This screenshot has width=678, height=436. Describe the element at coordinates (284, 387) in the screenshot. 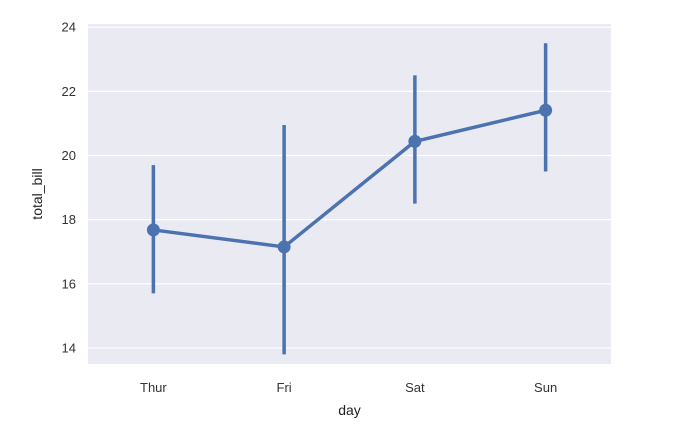

I see `x-tick-label: Fri` at that location.